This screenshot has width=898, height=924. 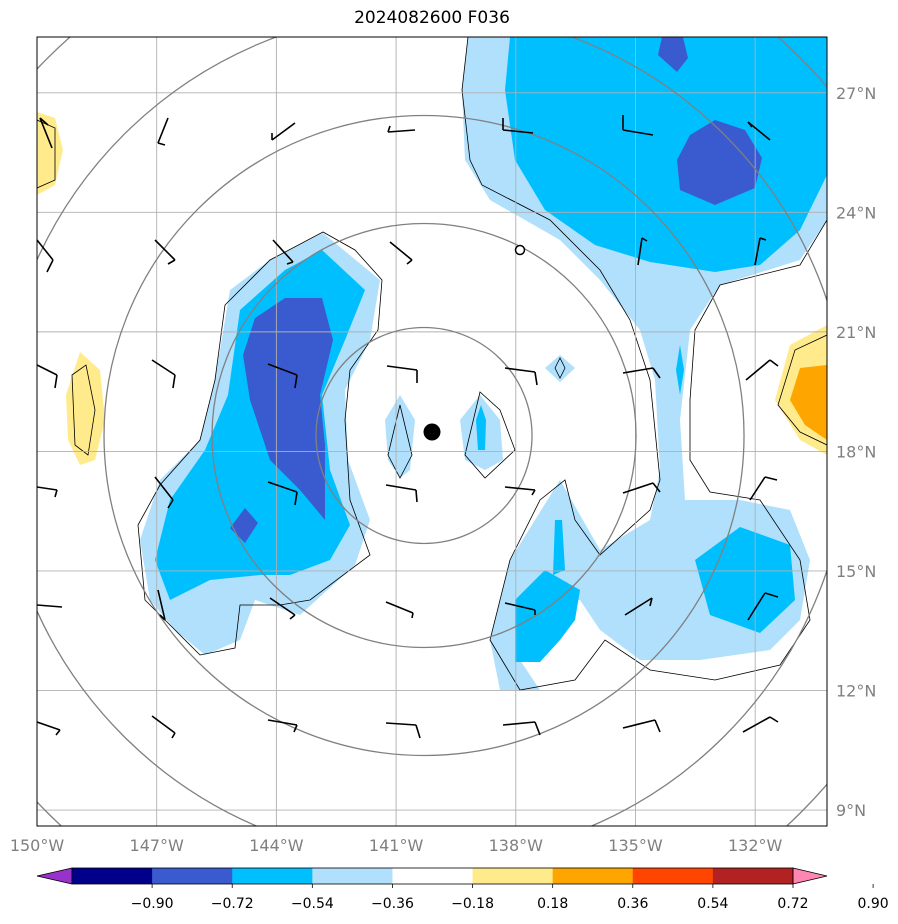 I want to click on storm-center-marker, so click(x=432, y=432).